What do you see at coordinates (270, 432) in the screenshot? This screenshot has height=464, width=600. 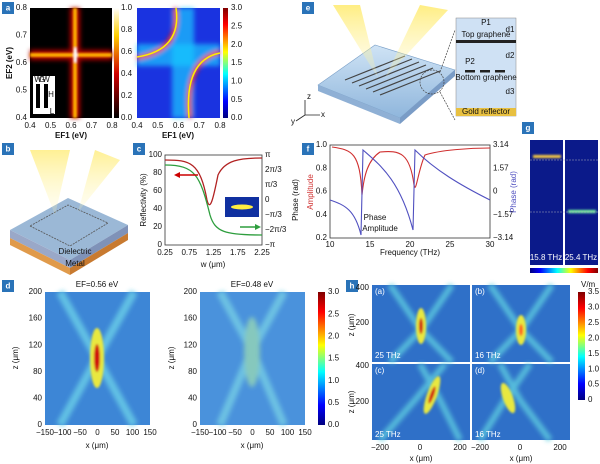 I see `x-tick-label: 50` at bounding box center [270, 432].